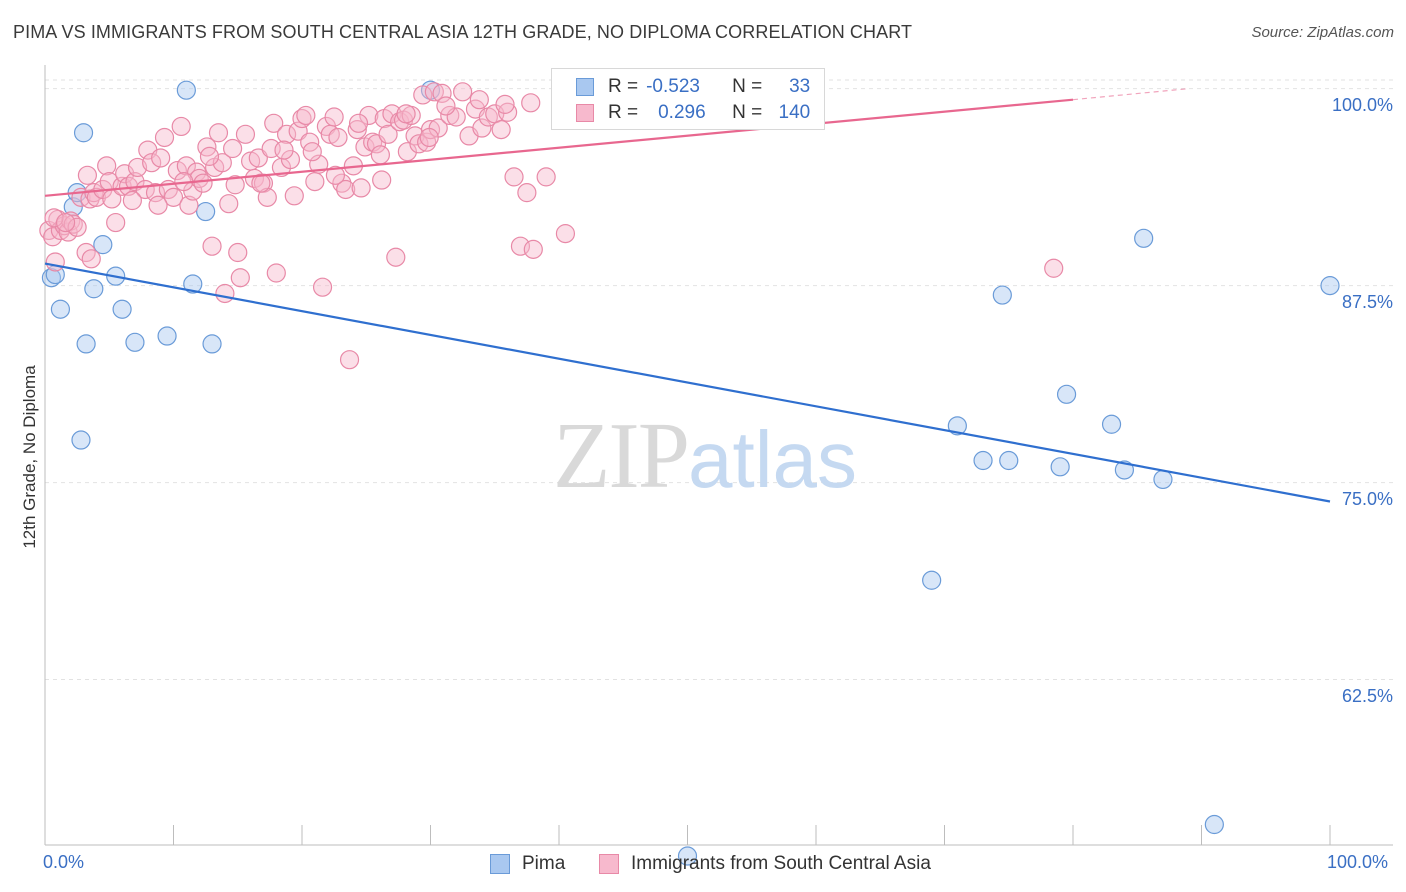 The width and height of the screenshot is (1406, 892). Describe the element at coordinates (772, 459) in the screenshot. I see `watermark-atlas: atlas` at that location.